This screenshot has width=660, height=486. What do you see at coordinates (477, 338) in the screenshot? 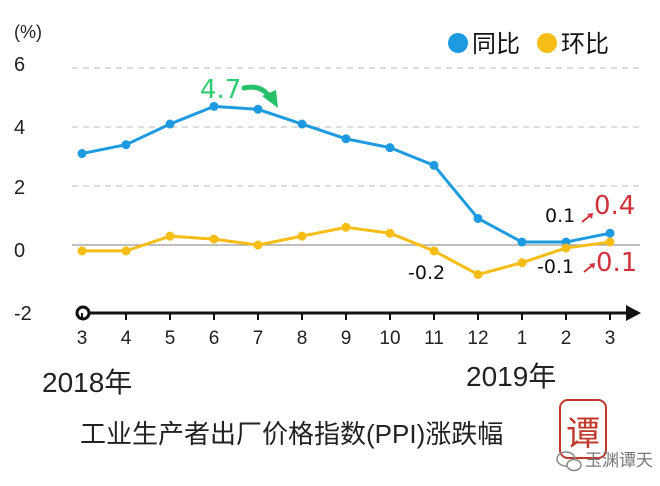
I see `x-tick-label: 12` at bounding box center [477, 338].